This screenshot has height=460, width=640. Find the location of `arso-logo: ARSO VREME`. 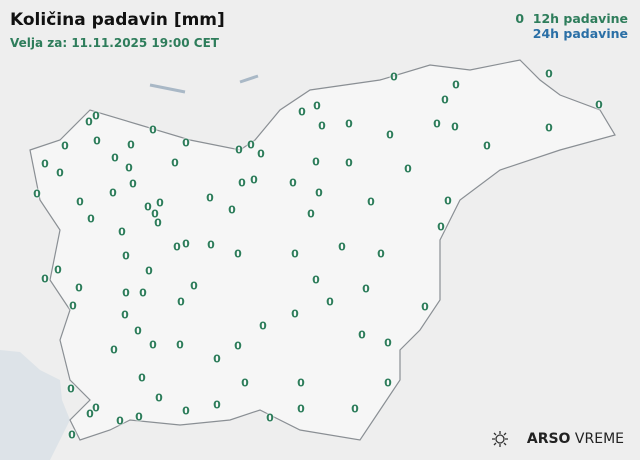

arso-logo: ARSO VREME is located at coordinates (557, 439).